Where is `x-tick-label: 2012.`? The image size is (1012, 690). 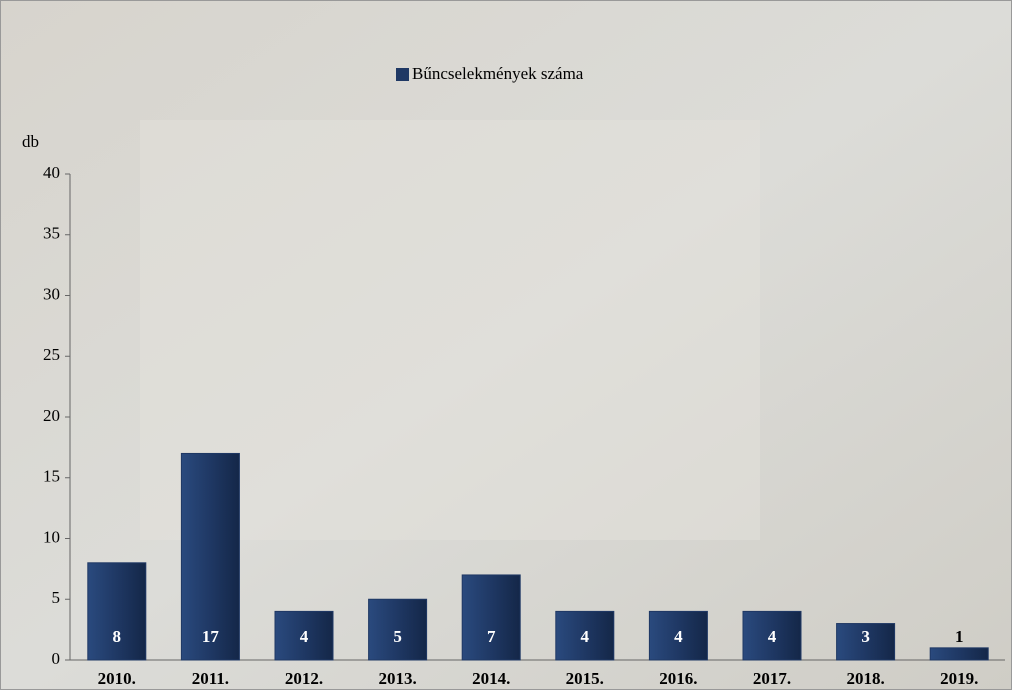 x-tick-label: 2012. is located at coordinates (304, 678).